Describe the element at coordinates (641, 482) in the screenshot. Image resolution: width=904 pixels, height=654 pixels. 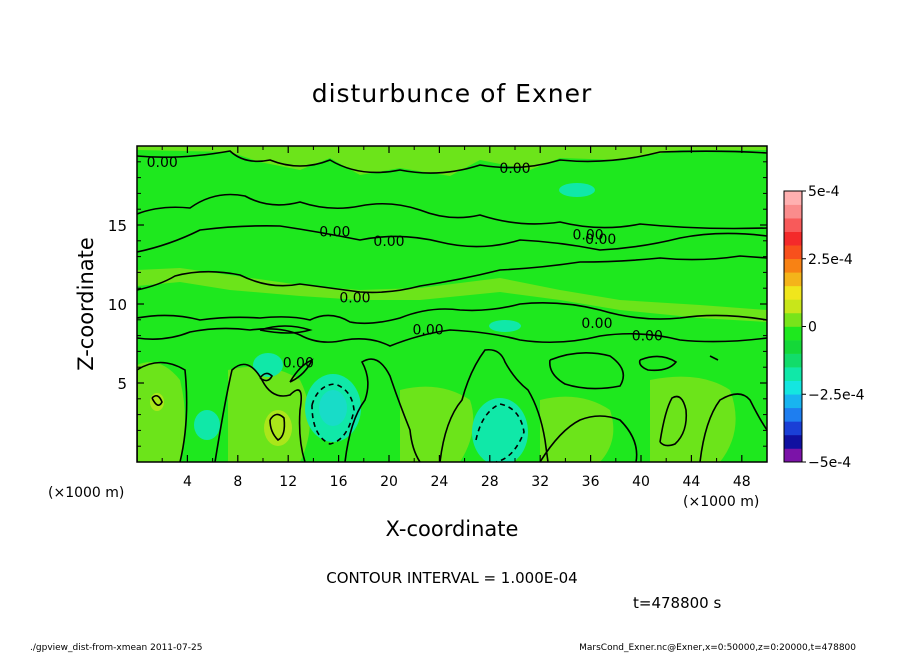
I see `x-tick-label: 40` at that location.